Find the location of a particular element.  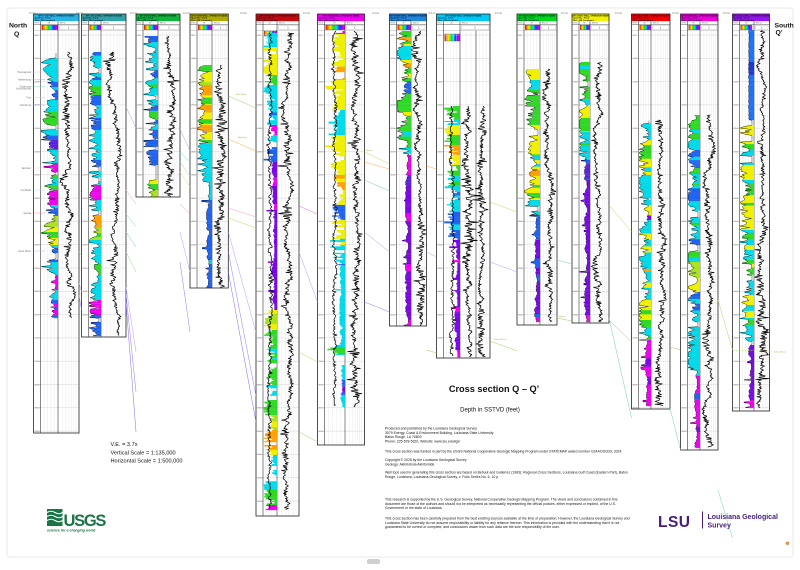

svg-text: North is located at coordinates (18, 25).